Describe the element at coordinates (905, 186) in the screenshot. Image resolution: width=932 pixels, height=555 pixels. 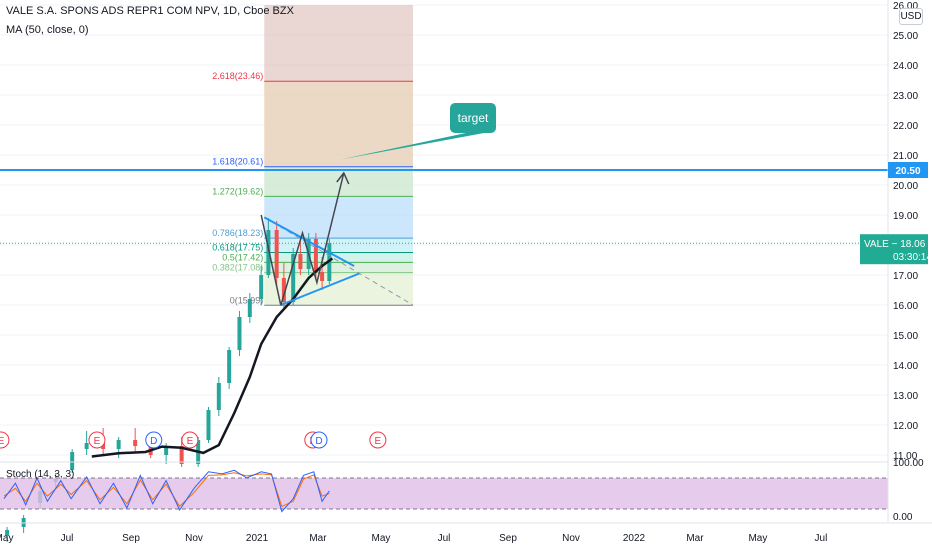
I see `price-tick-label: 20.00` at that location.